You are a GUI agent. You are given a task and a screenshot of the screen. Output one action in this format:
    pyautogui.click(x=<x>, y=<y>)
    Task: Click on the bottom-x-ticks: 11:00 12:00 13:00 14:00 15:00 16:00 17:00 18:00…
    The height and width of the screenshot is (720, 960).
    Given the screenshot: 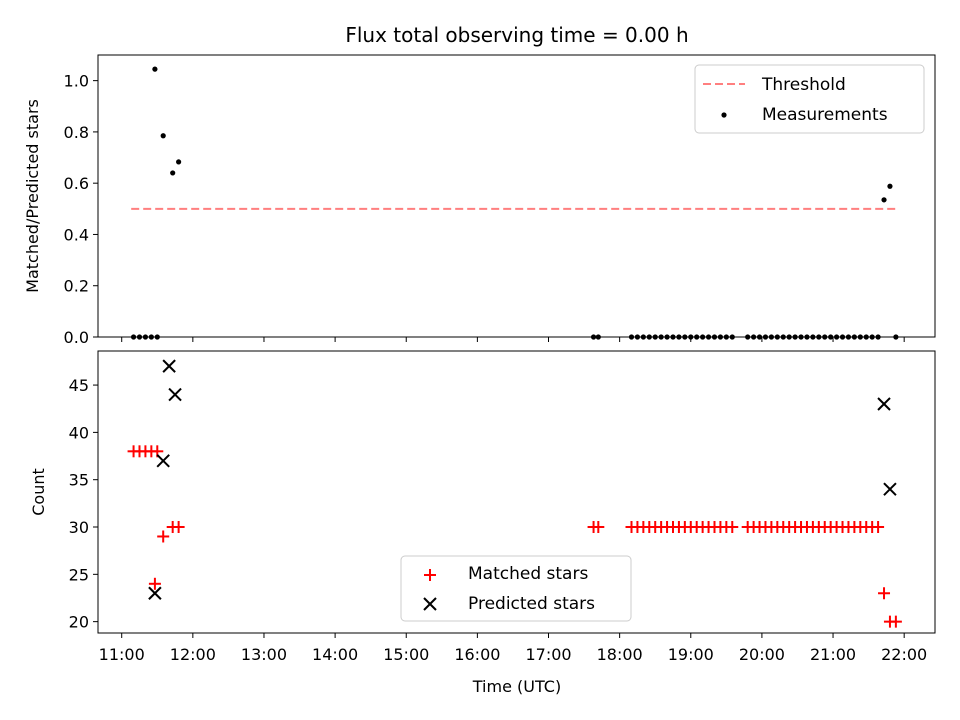 What is the action you would take?
    pyautogui.click(x=513, y=648)
    